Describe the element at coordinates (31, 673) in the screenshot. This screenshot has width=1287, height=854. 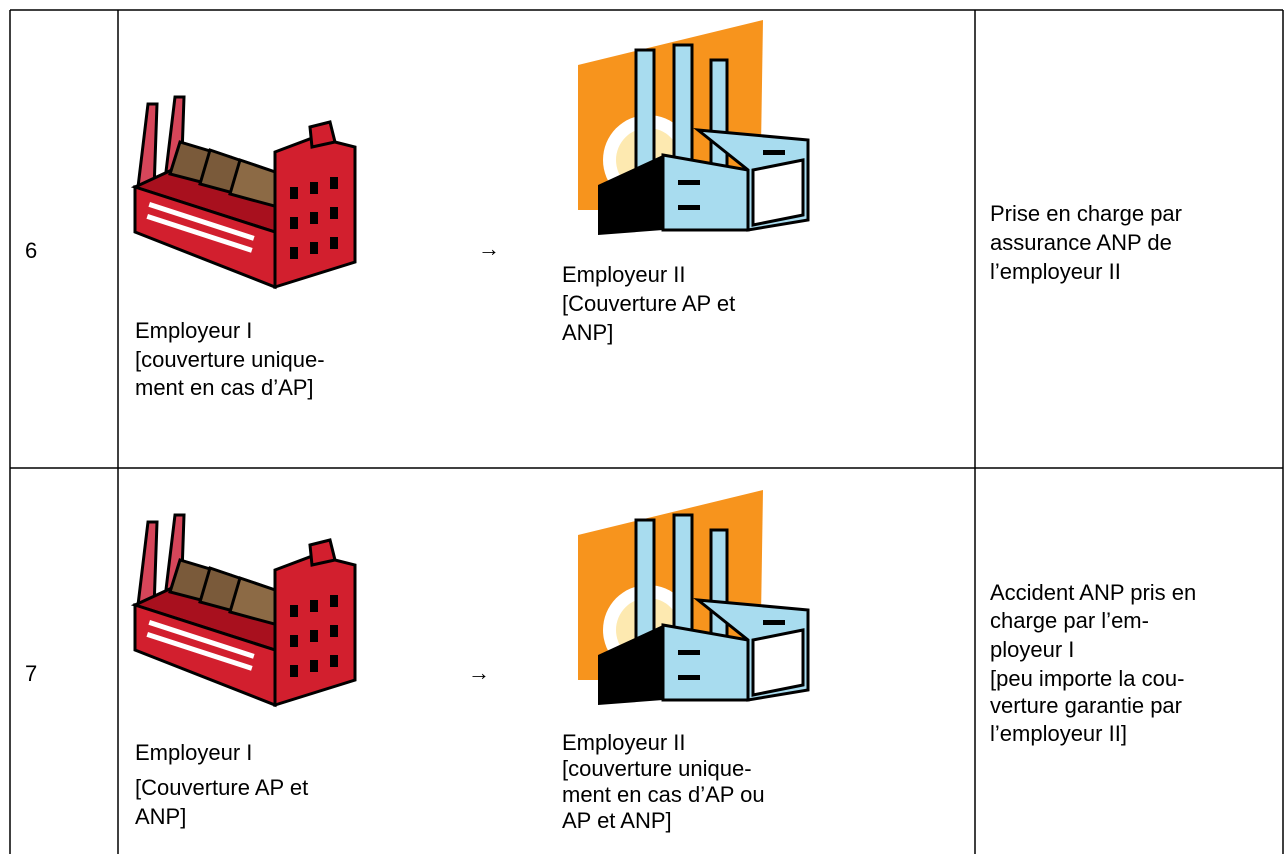
I see `row-number: 7` at that location.